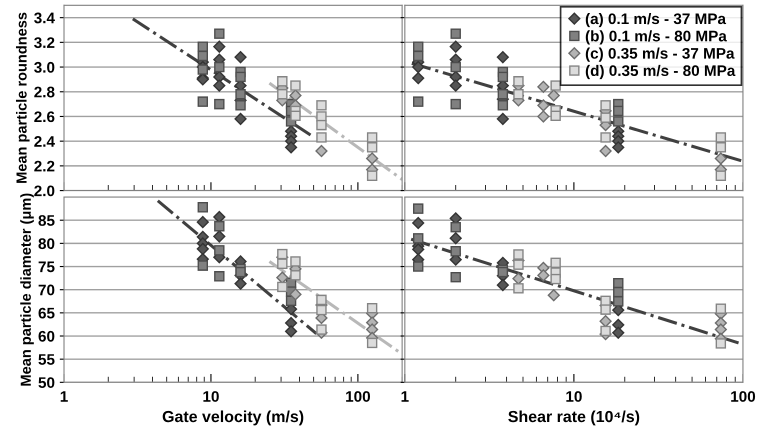 The image size is (762, 442). What do you see at coordinates (233, 418) in the screenshot?
I see `x-axis-title: Gate velocity (m/s)` at bounding box center [233, 418].